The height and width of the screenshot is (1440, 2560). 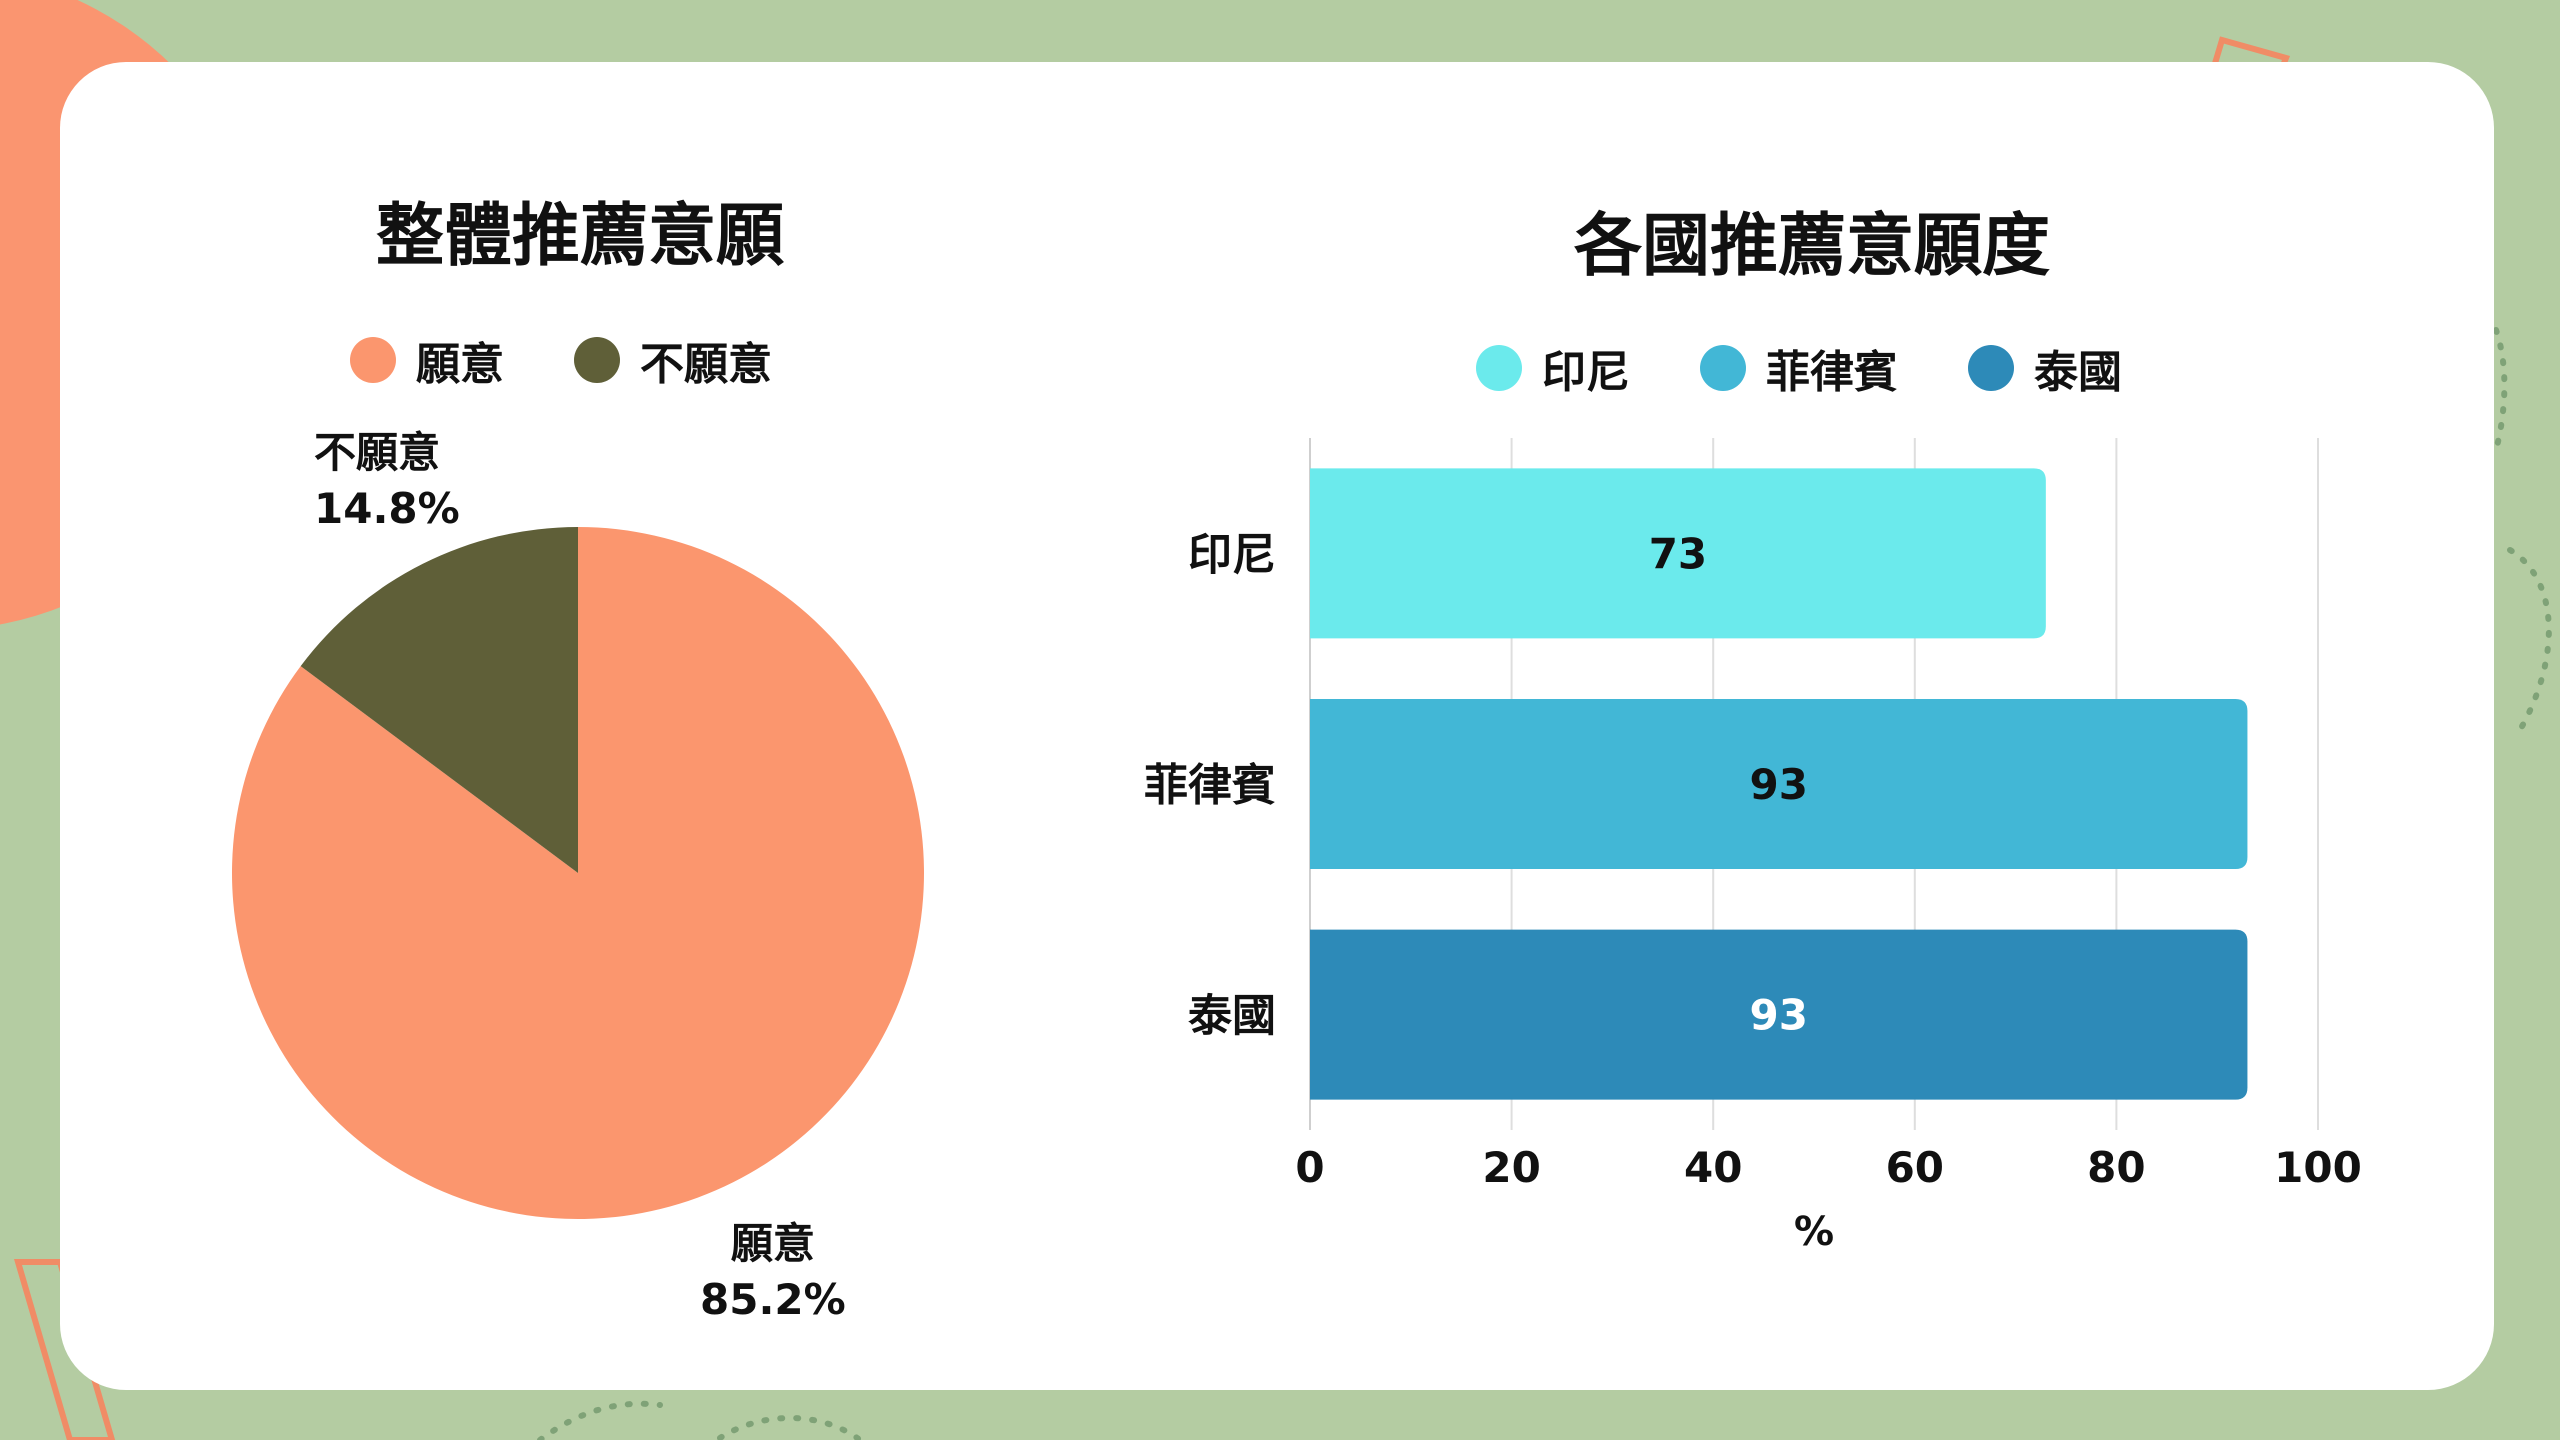 What do you see at coordinates (439, 700) in the screenshot?
I see `pie-slice-unwilling` at bounding box center [439, 700].